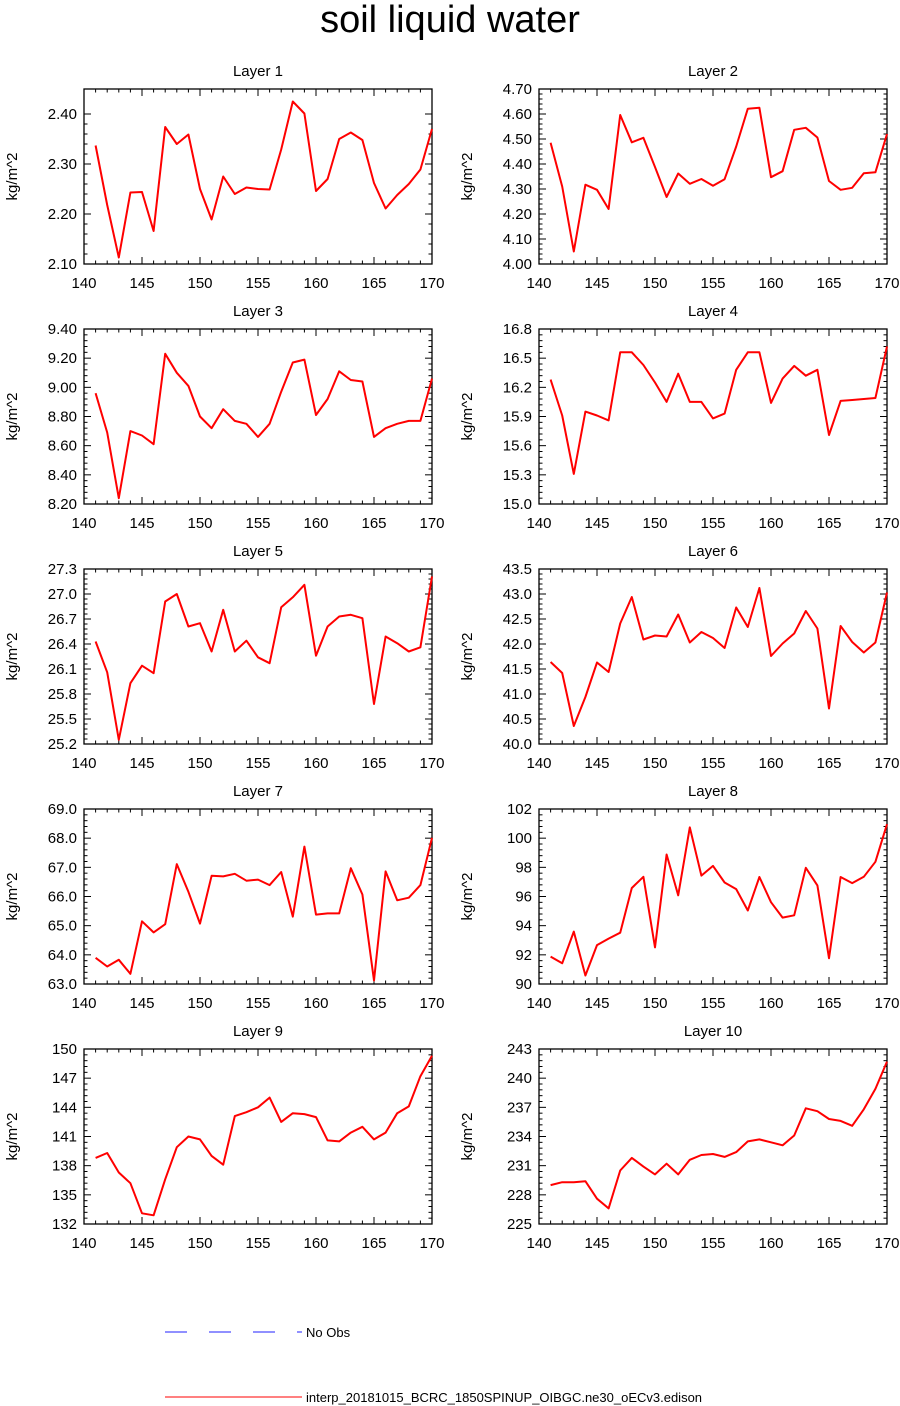  I want to click on y-tick-label: 135, so click(64, 1195).